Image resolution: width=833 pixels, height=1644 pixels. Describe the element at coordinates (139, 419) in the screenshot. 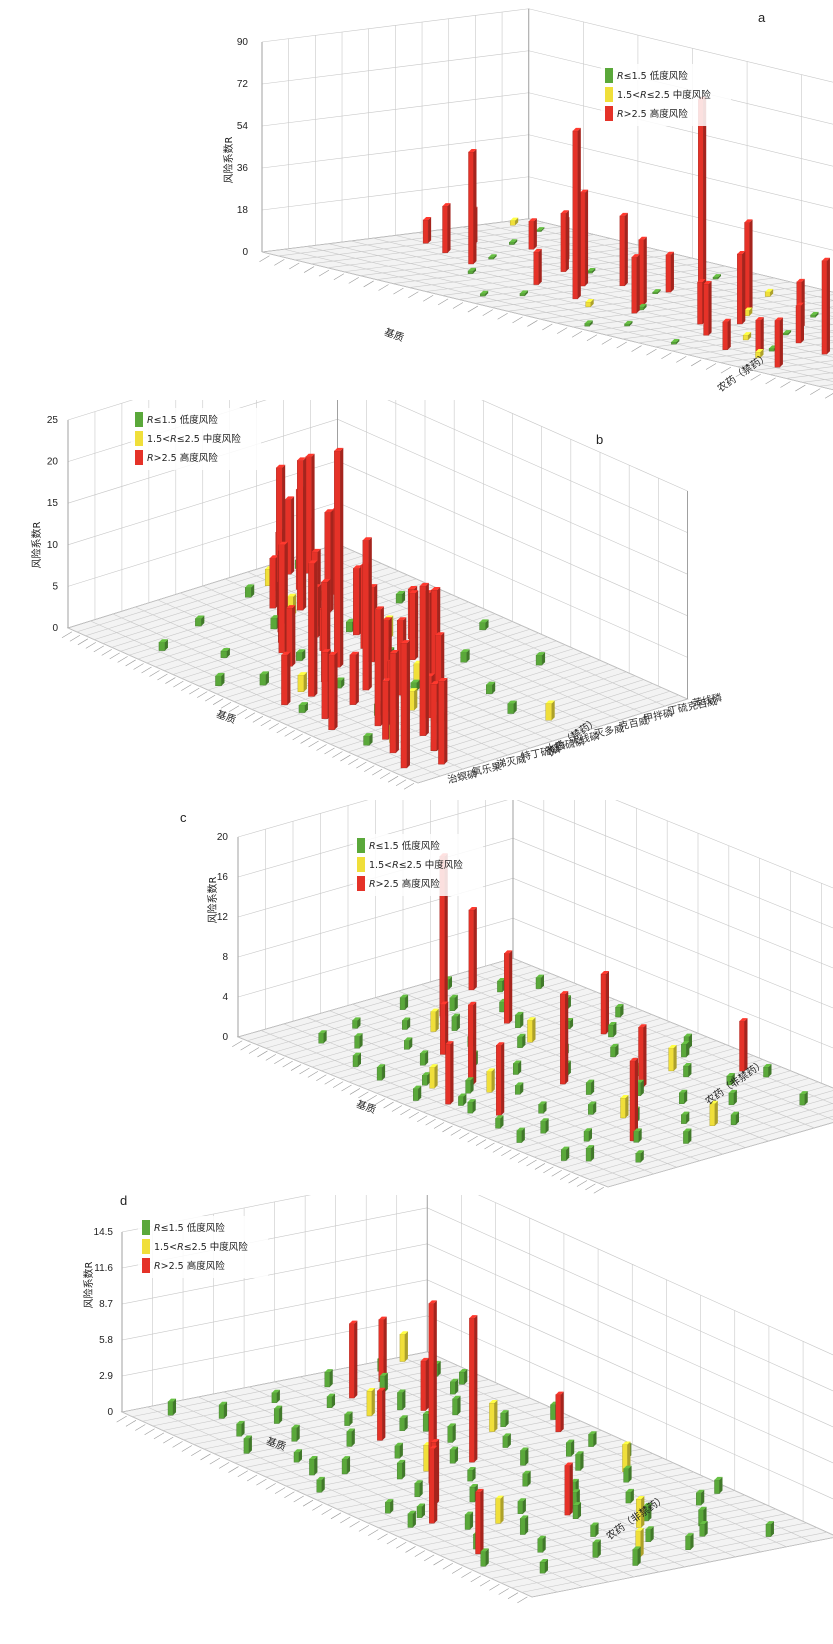

I see `legend-swatch-low` at that location.